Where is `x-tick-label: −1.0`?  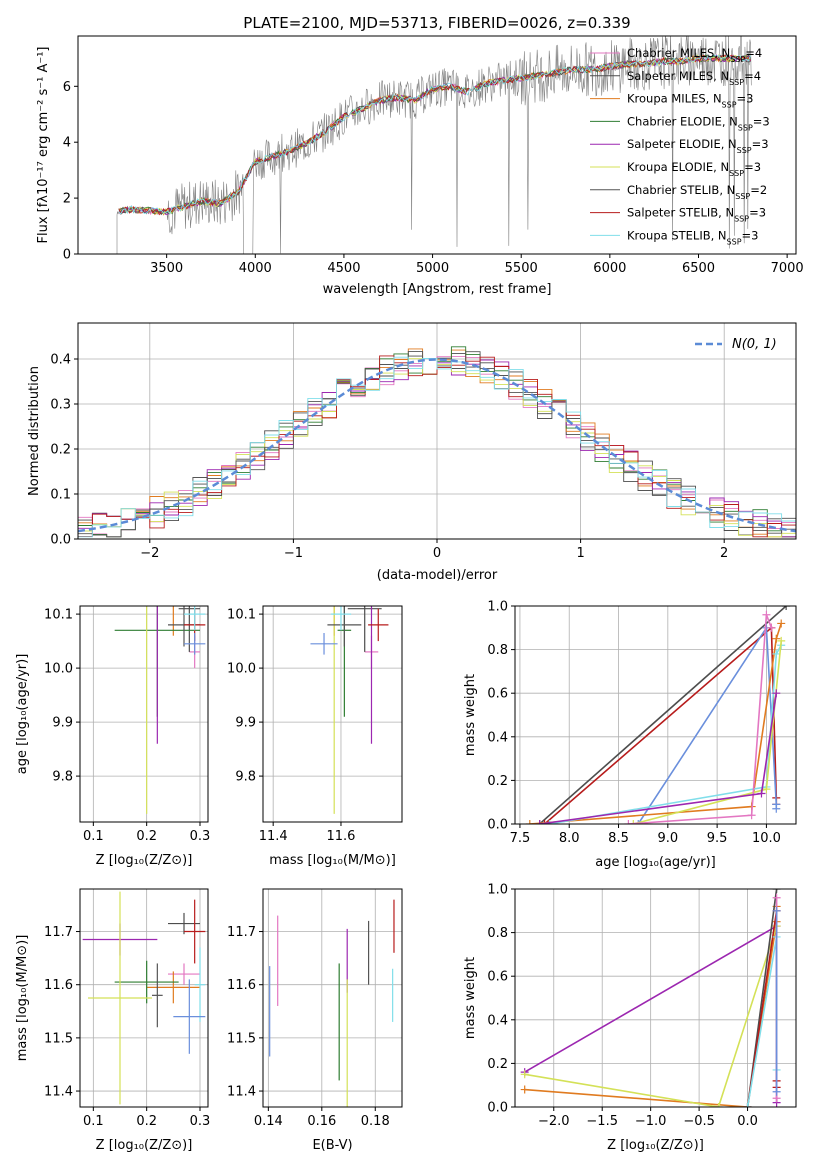 x-tick-label: −1.0 is located at coordinates (651, 1121).